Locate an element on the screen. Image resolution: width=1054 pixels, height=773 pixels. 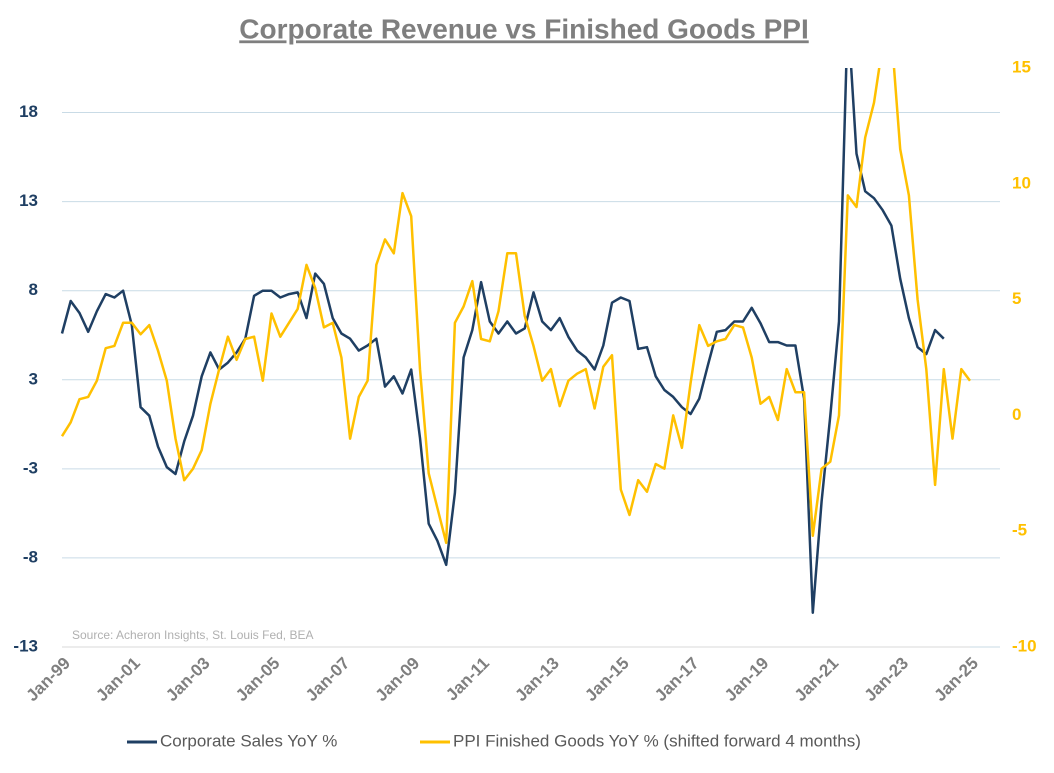
legend-label: Corporate Sales YoY % is located at coordinates (248, 740).